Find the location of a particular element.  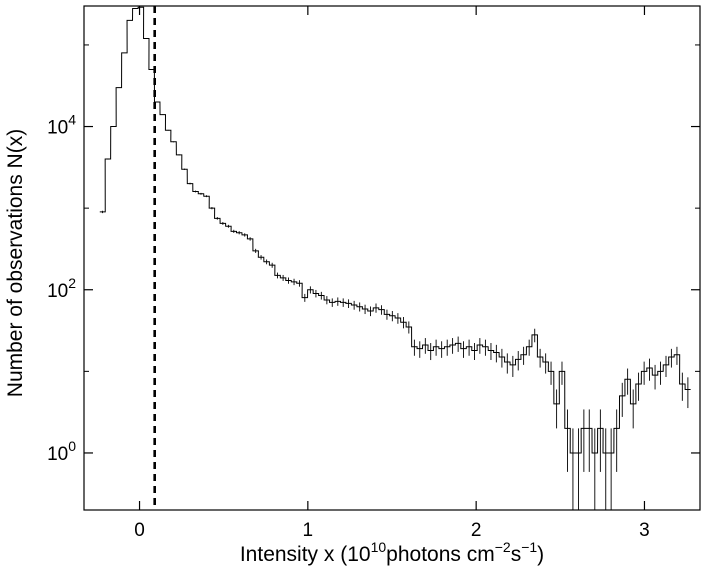

x-axis-label-exponent: 10 is located at coordinates (379, 547).